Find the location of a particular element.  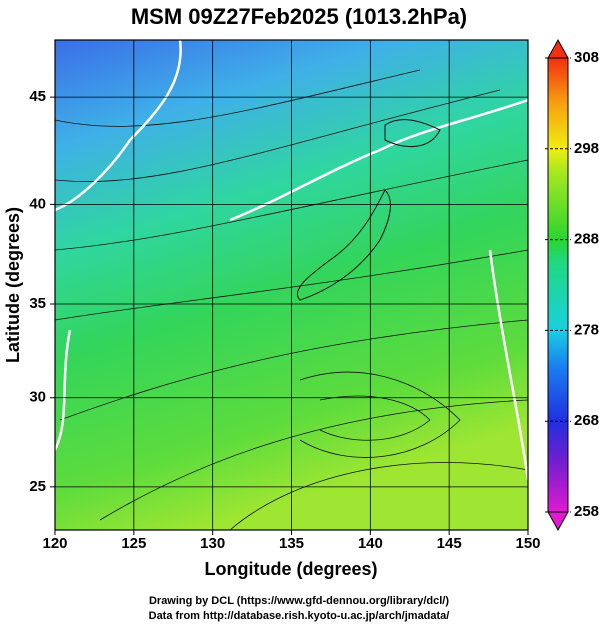

x-tick-label: 135 is located at coordinates (291, 543).